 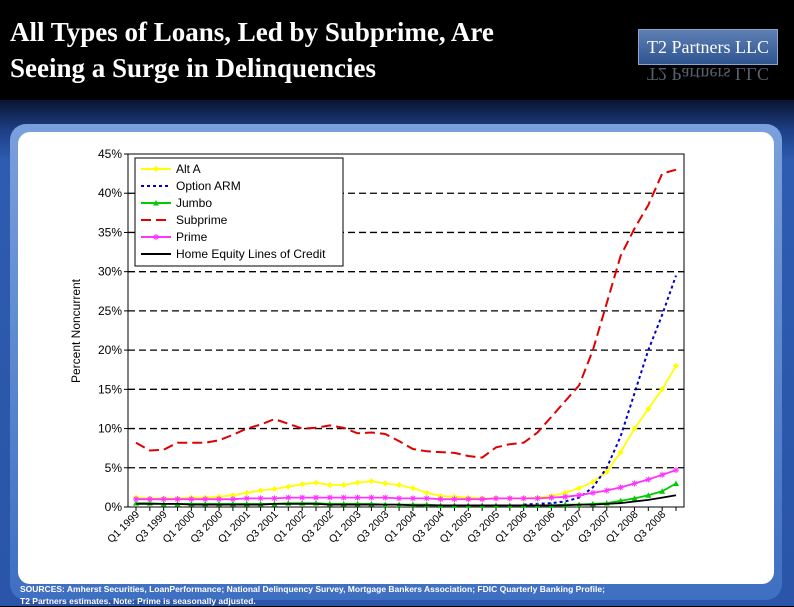 I want to click on y-tick-label: 25%, so click(x=110, y=311).